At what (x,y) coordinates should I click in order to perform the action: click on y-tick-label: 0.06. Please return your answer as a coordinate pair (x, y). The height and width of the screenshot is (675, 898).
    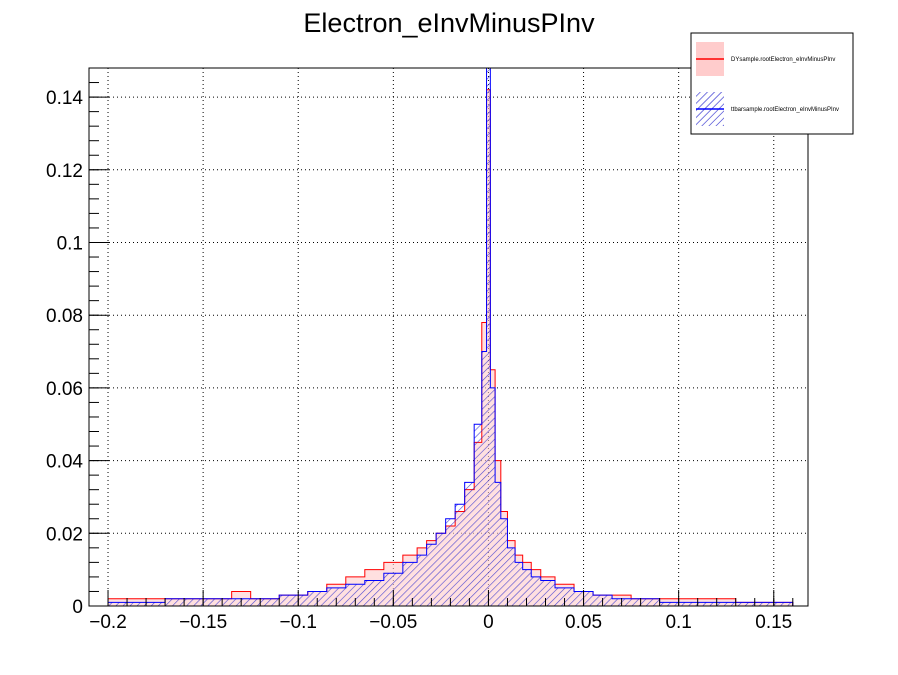
    Looking at the image, I should click on (64, 389).